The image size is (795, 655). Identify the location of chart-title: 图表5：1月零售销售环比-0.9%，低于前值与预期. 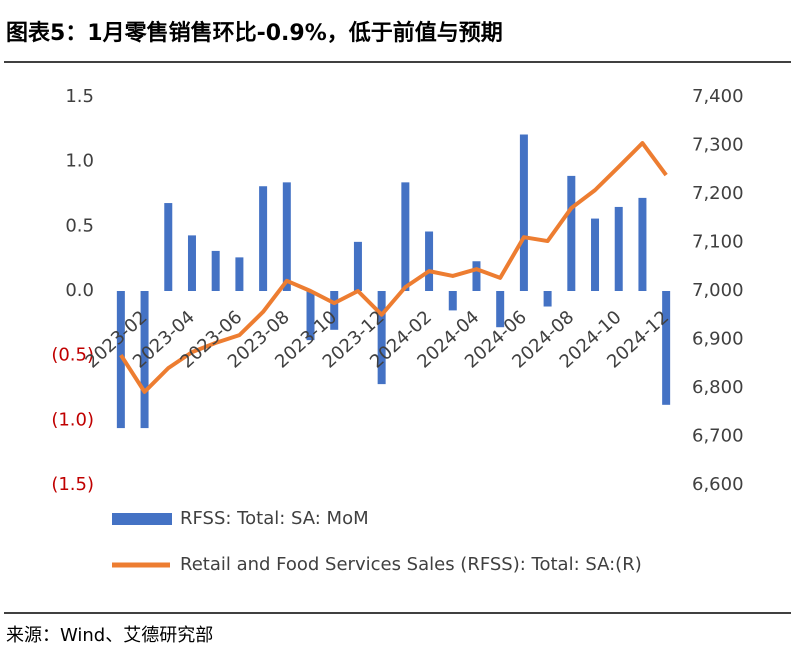
(254, 33).